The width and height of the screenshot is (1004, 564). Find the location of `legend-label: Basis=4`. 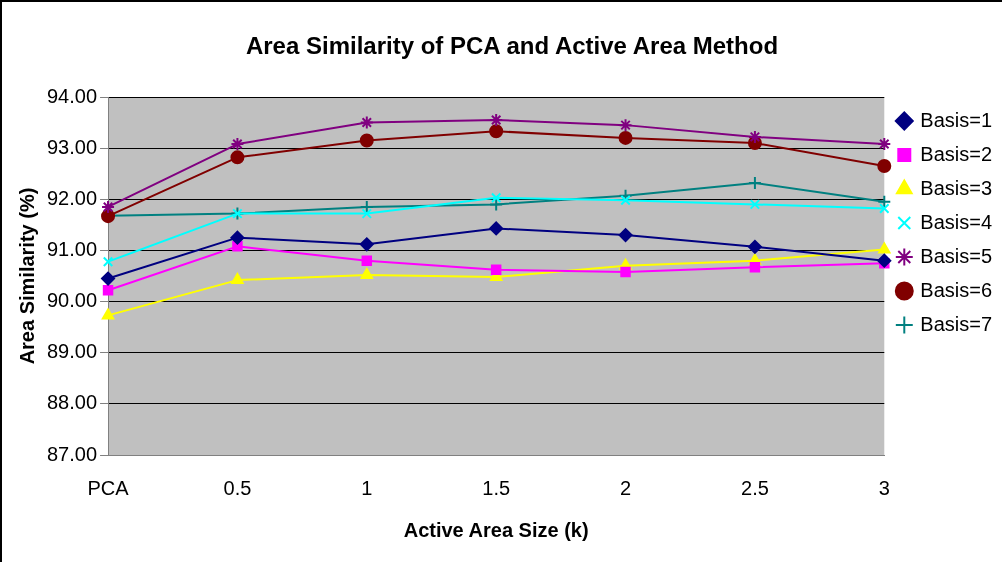

legend-label: Basis=4 is located at coordinates (956, 221).